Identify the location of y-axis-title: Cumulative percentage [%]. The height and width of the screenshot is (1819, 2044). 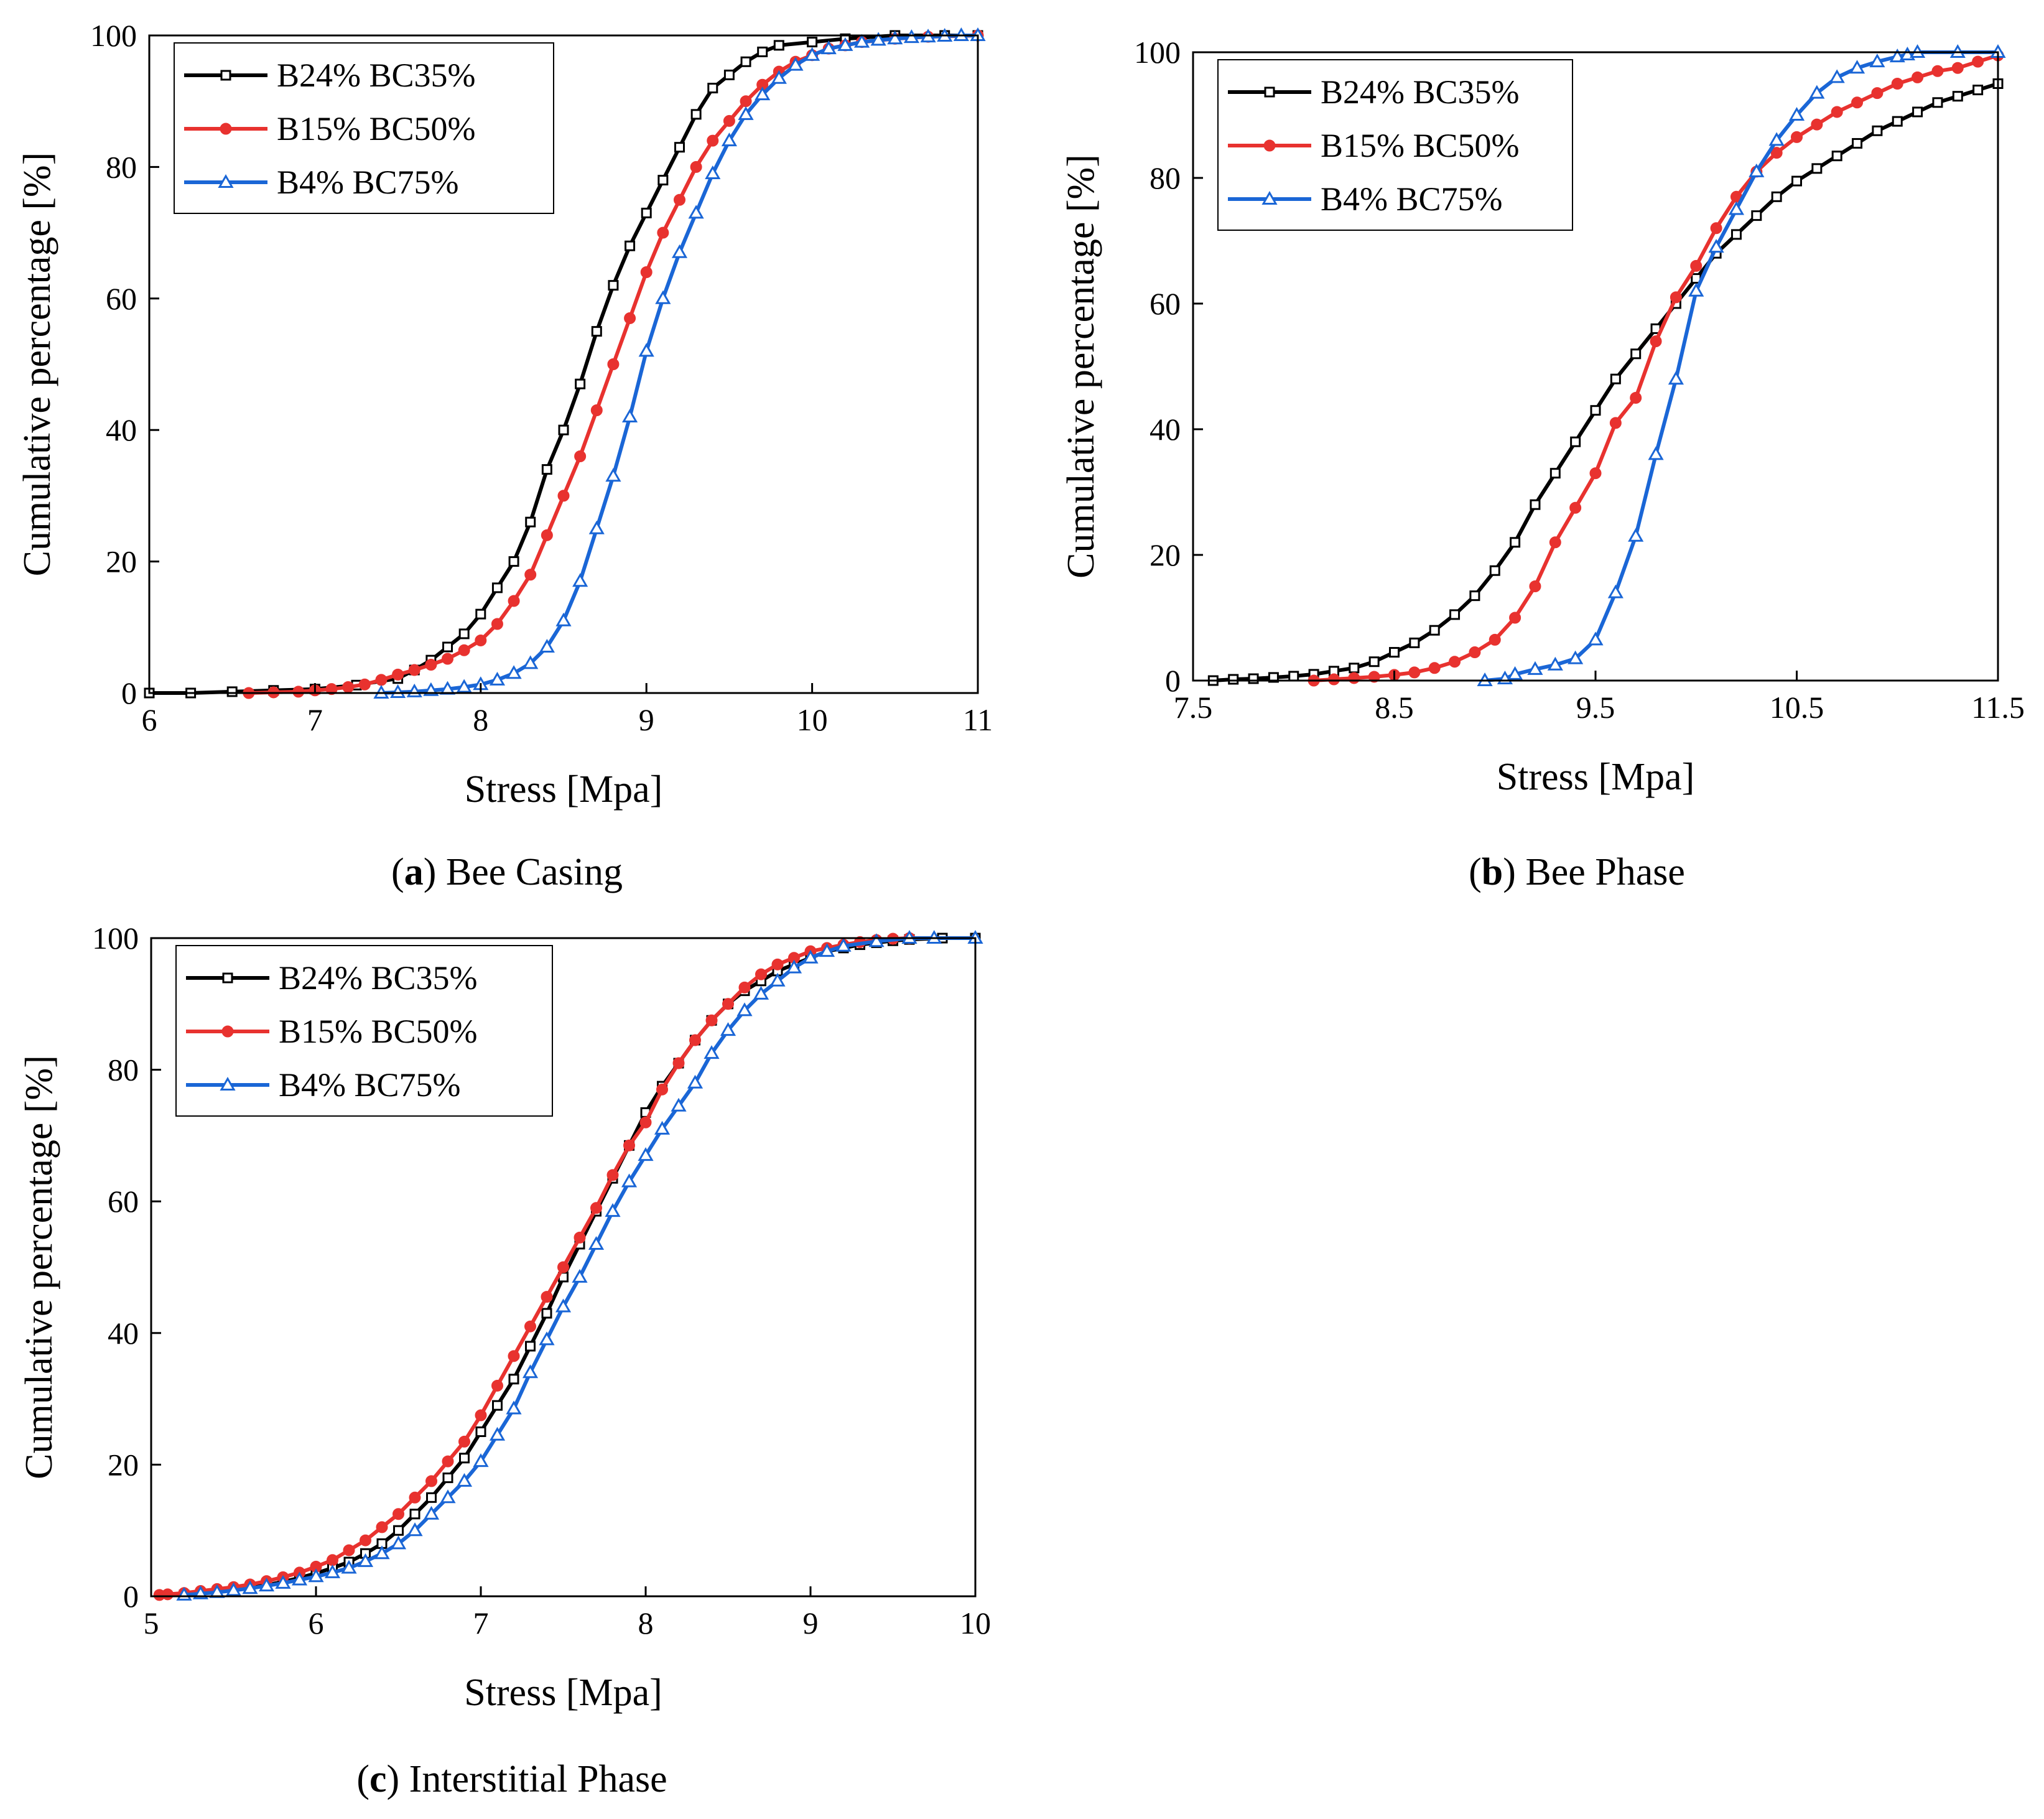
(1081, 366).